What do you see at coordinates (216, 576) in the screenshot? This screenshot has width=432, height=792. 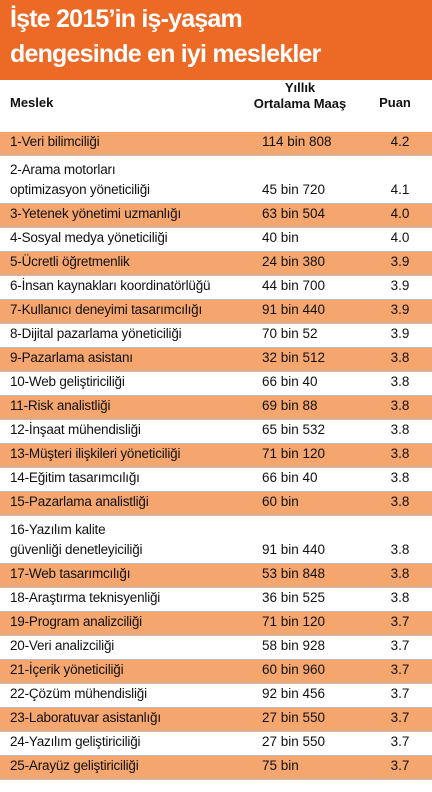 I see `table-row: 17-Web tasarımcılığı 53 bin 848 3.8` at bounding box center [216, 576].